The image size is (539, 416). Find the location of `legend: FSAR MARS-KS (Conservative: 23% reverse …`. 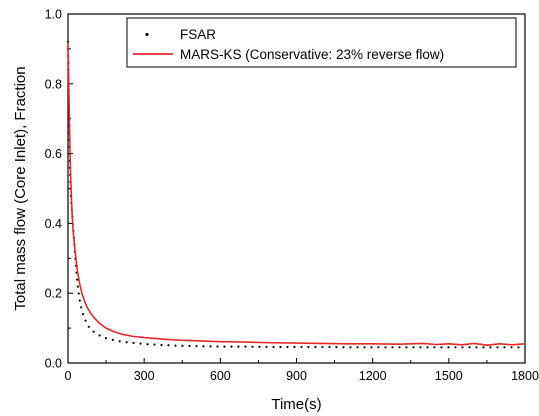

legend: FSAR MARS-KS (Conservative: 23% reverse … is located at coordinates (321, 42).